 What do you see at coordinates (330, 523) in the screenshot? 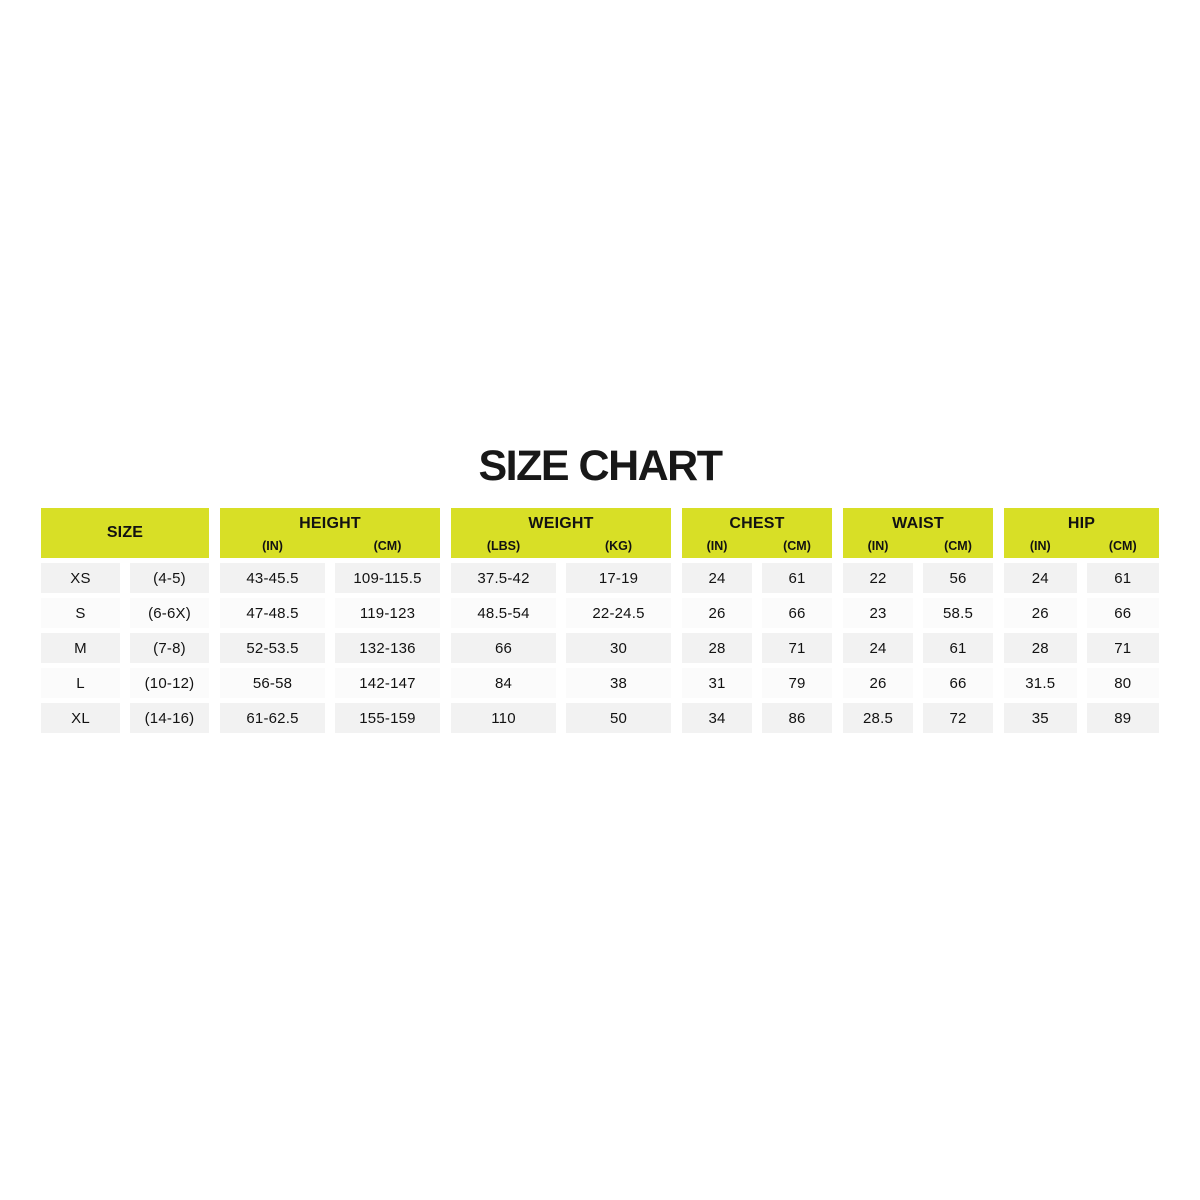
I see `group-label-height: HEIGHT` at bounding box center [330, 523].